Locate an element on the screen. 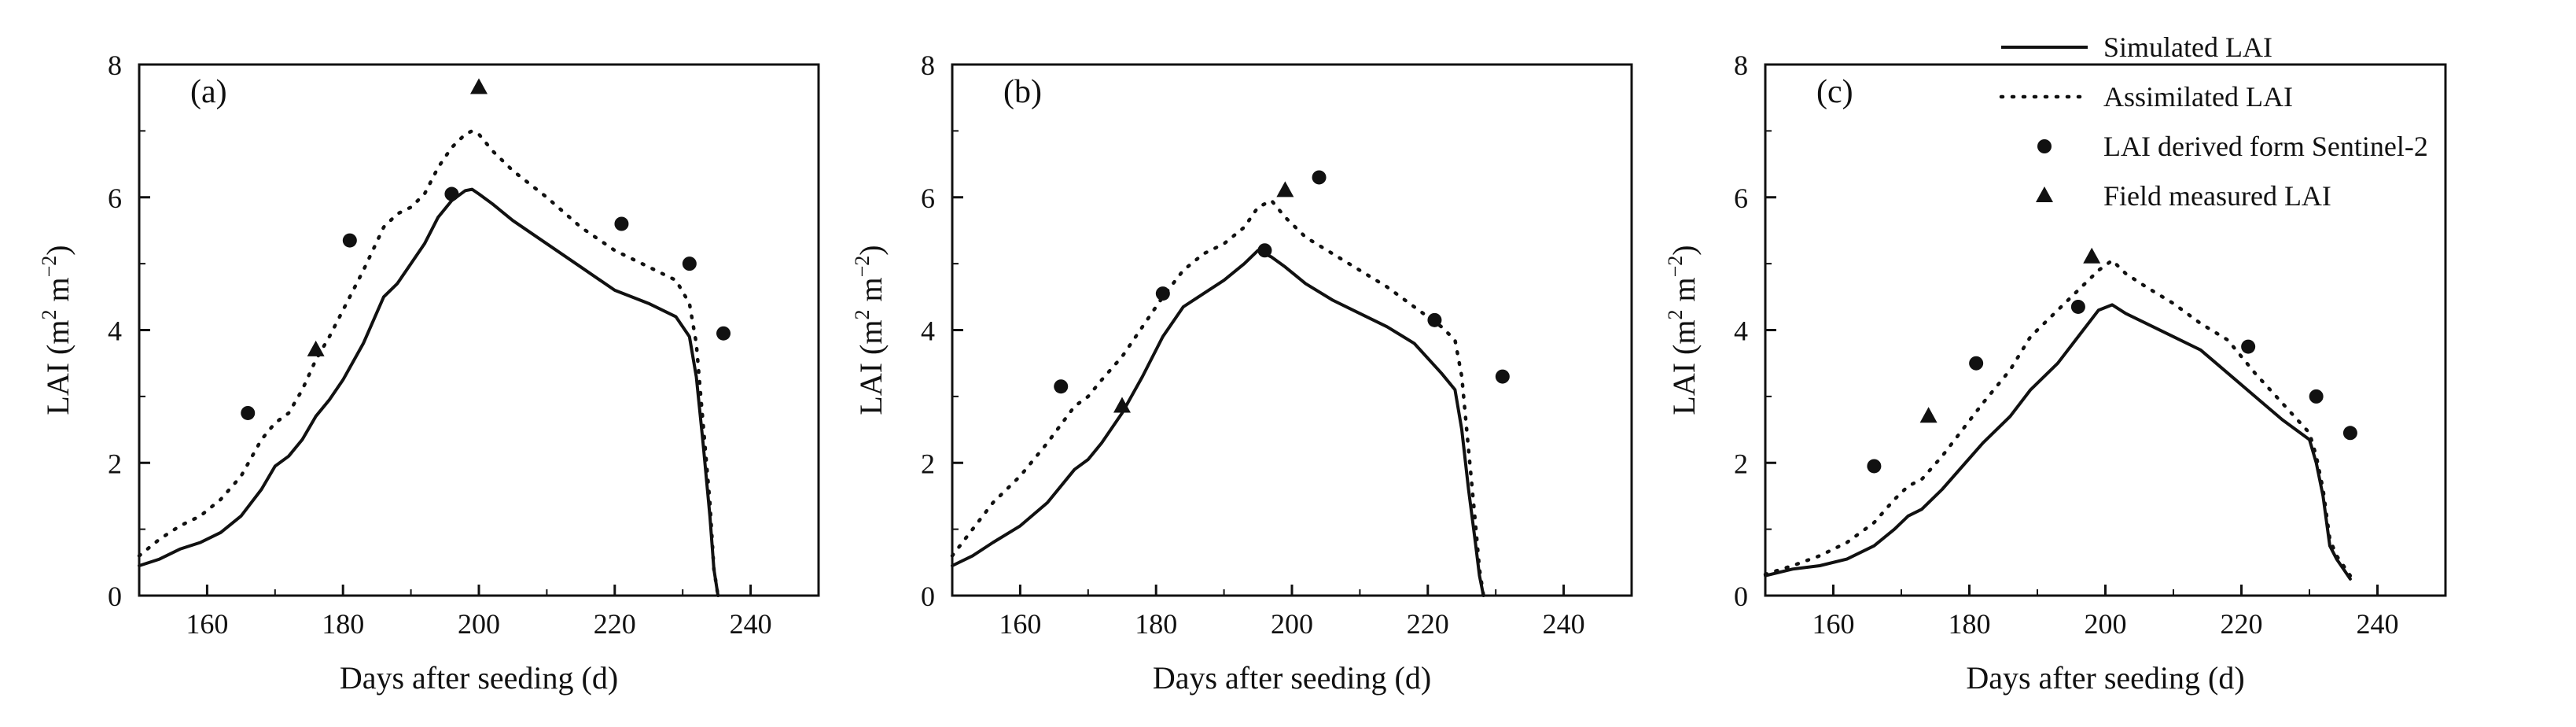  legend-label: Field measured LAI is located at coordinates (2217, 196).